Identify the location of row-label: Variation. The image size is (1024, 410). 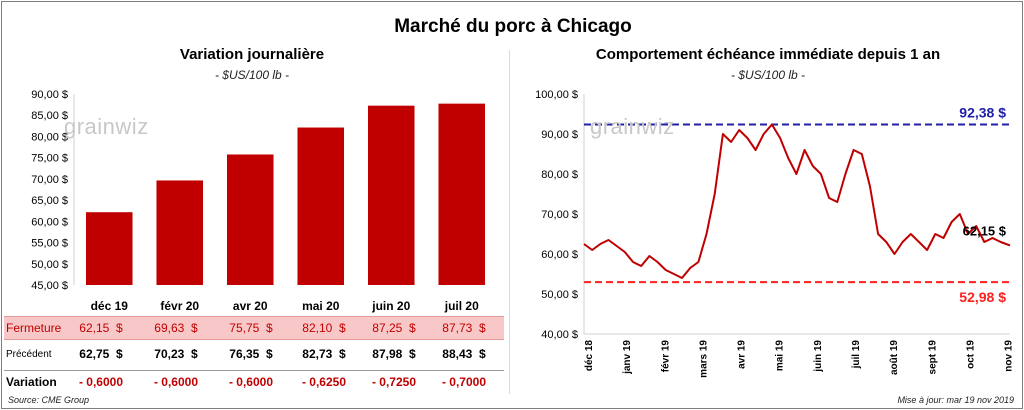
(31, 382).